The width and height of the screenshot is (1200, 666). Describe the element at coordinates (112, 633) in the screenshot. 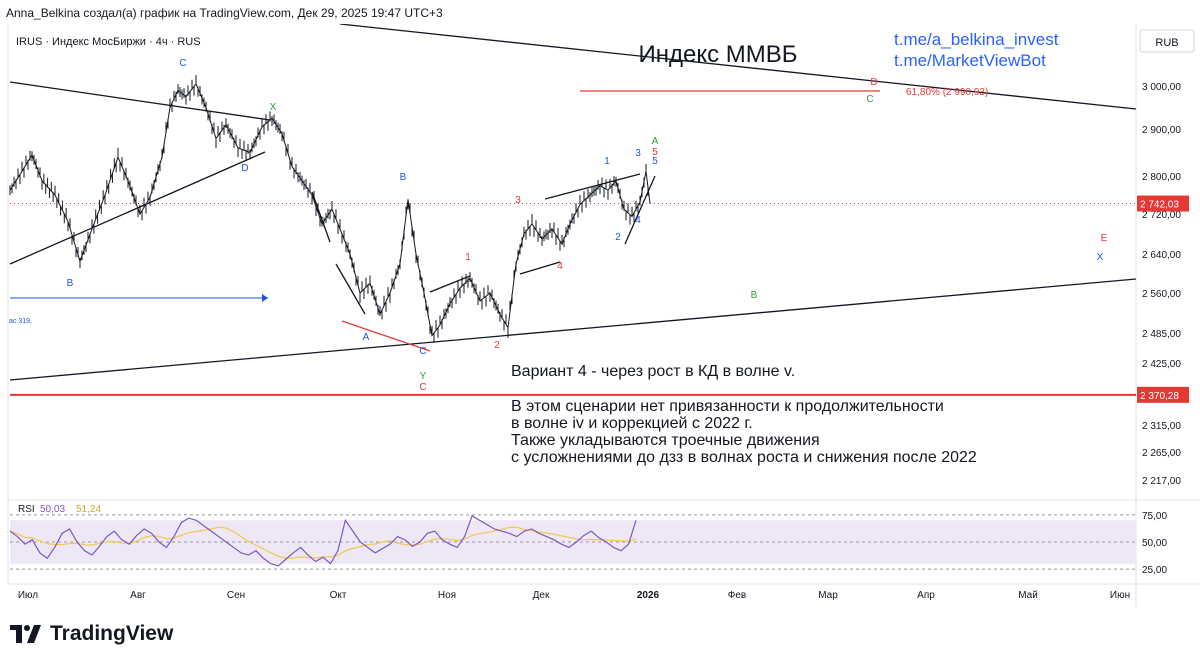

I see `footer-brand: TradingView` at that location.